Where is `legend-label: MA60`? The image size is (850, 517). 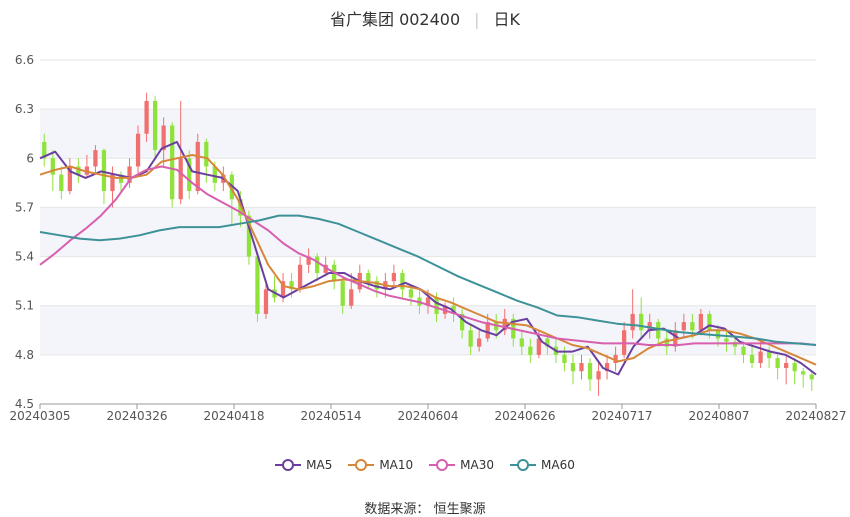 legend-label: MA60 is located at coordinates (558, 465).